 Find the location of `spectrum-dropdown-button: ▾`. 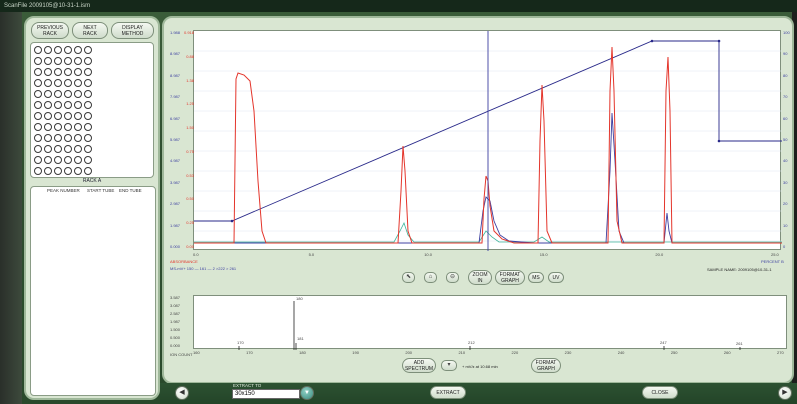

spectrum-dropdown-button: ▾ is located at coordinates (449, 365).